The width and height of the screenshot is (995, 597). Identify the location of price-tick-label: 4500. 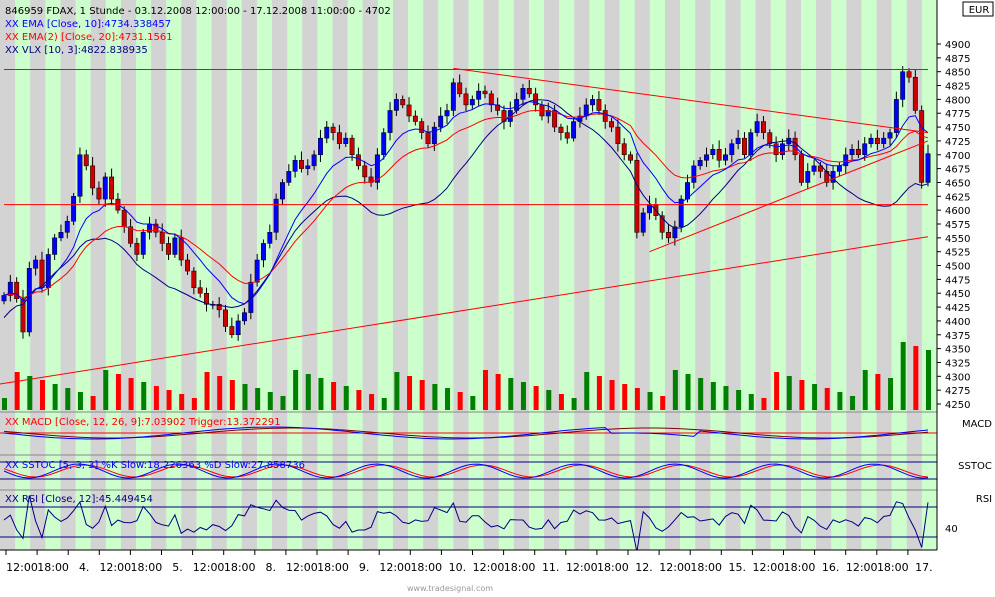
(957, 267).